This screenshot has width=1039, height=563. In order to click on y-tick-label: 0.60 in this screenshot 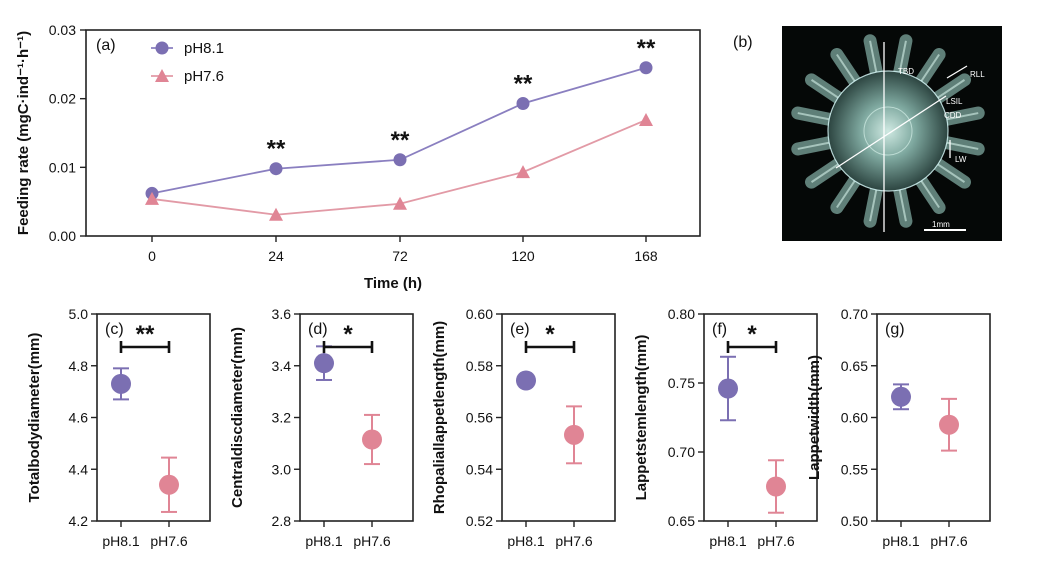, I will do `click(854, 418)`.